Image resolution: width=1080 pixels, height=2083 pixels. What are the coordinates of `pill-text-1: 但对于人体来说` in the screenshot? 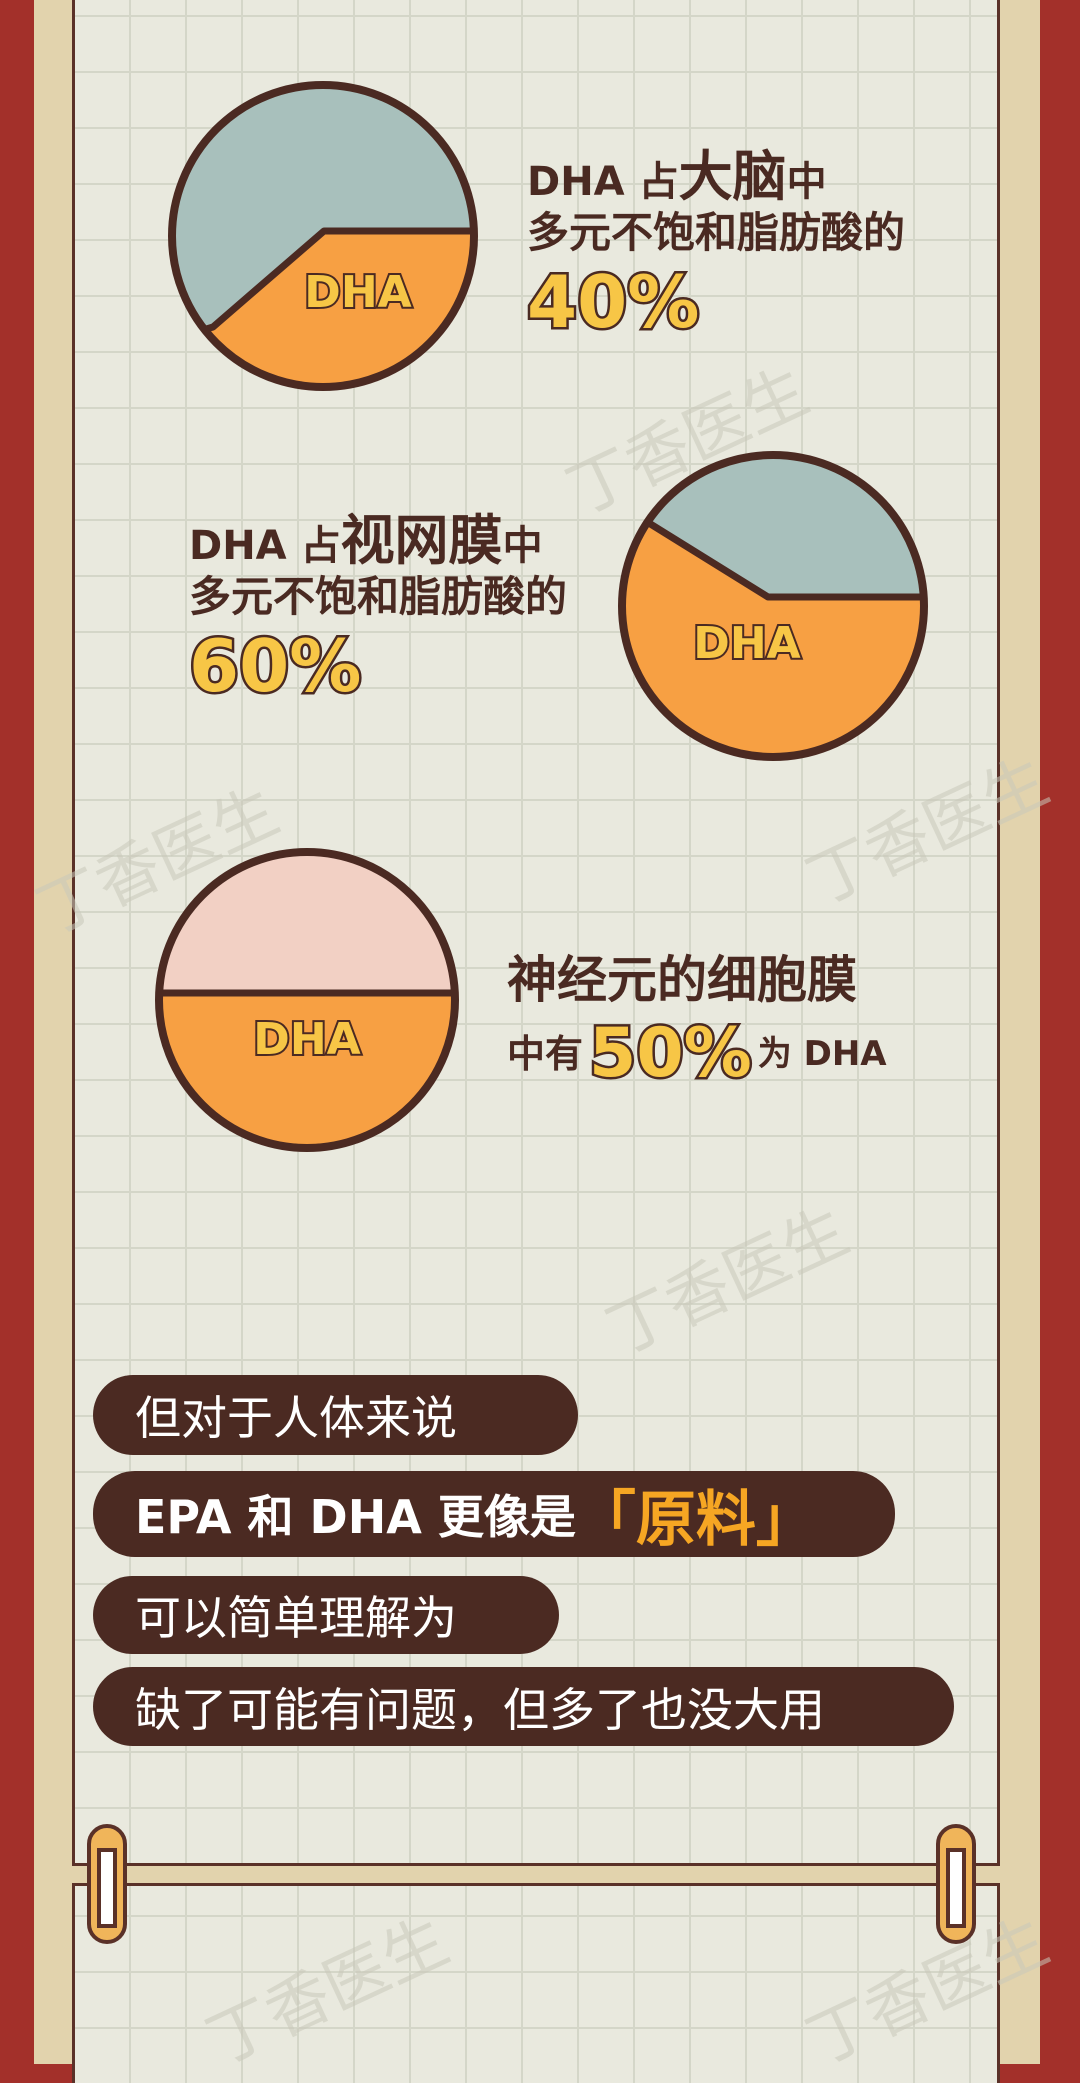 It's located at (335, 1415).